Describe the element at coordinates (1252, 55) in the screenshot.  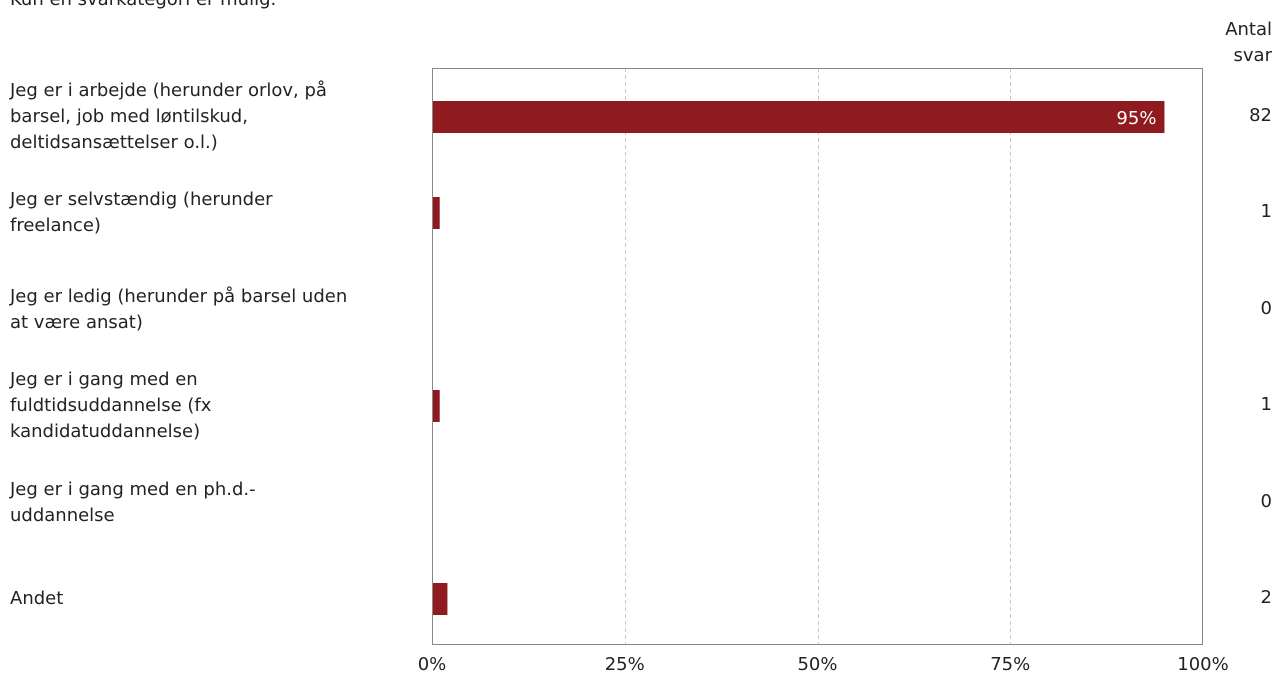
I see `count-header-line-2: svar` at that location.